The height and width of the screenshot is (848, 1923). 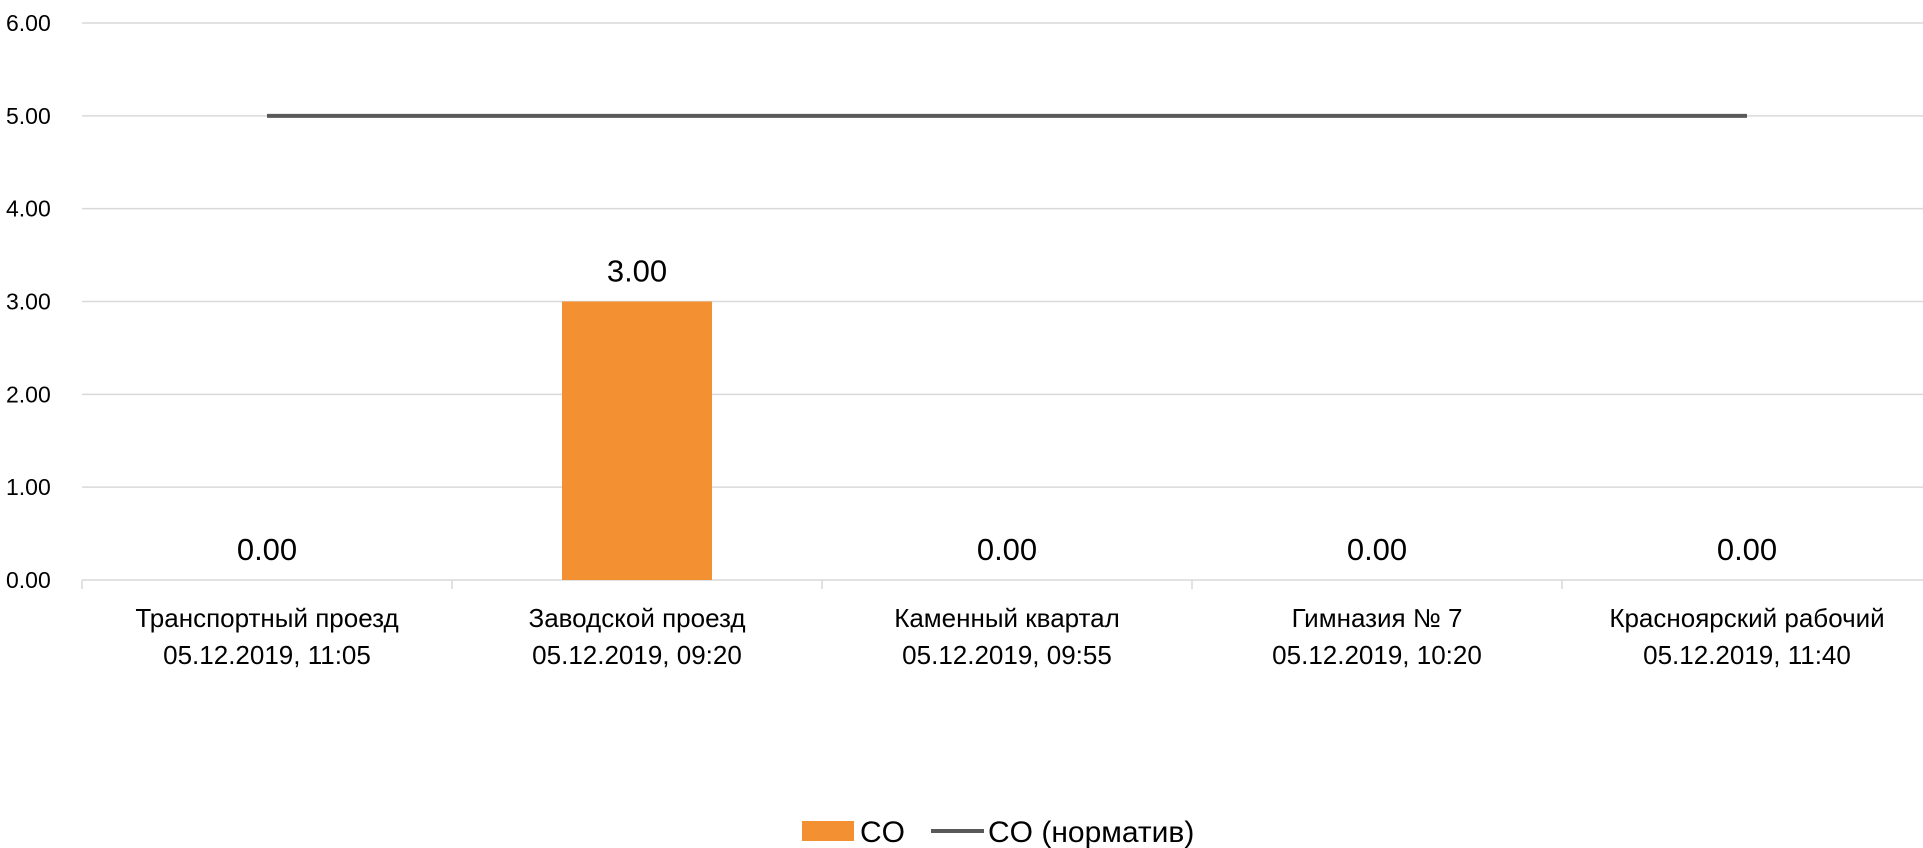 I want to click on category-label-name: Гимназия № 7, so click(x=1377, y=618).